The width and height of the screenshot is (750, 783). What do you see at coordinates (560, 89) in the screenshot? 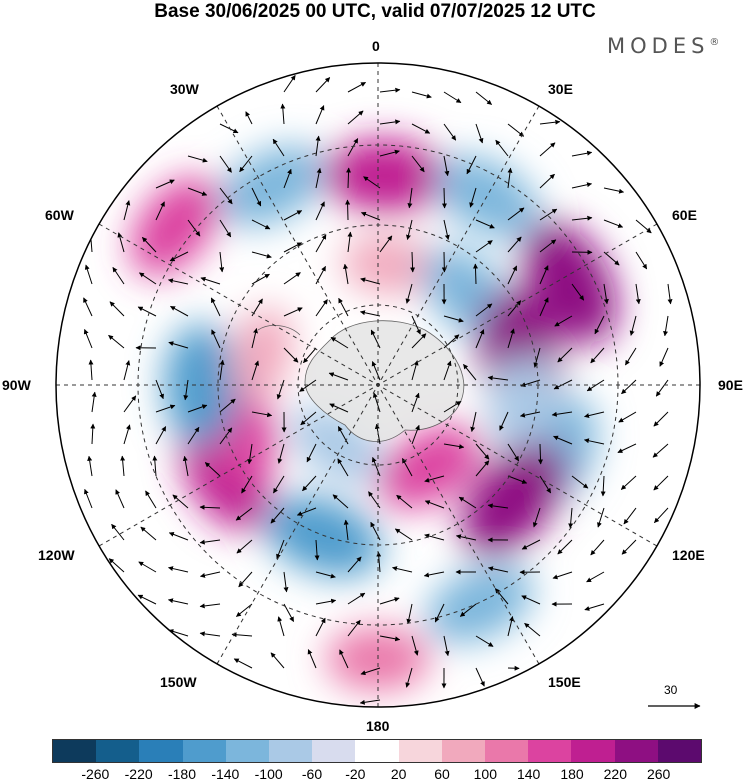
I see `lon-label-30e: 30E` at bounding box center [560, 89].